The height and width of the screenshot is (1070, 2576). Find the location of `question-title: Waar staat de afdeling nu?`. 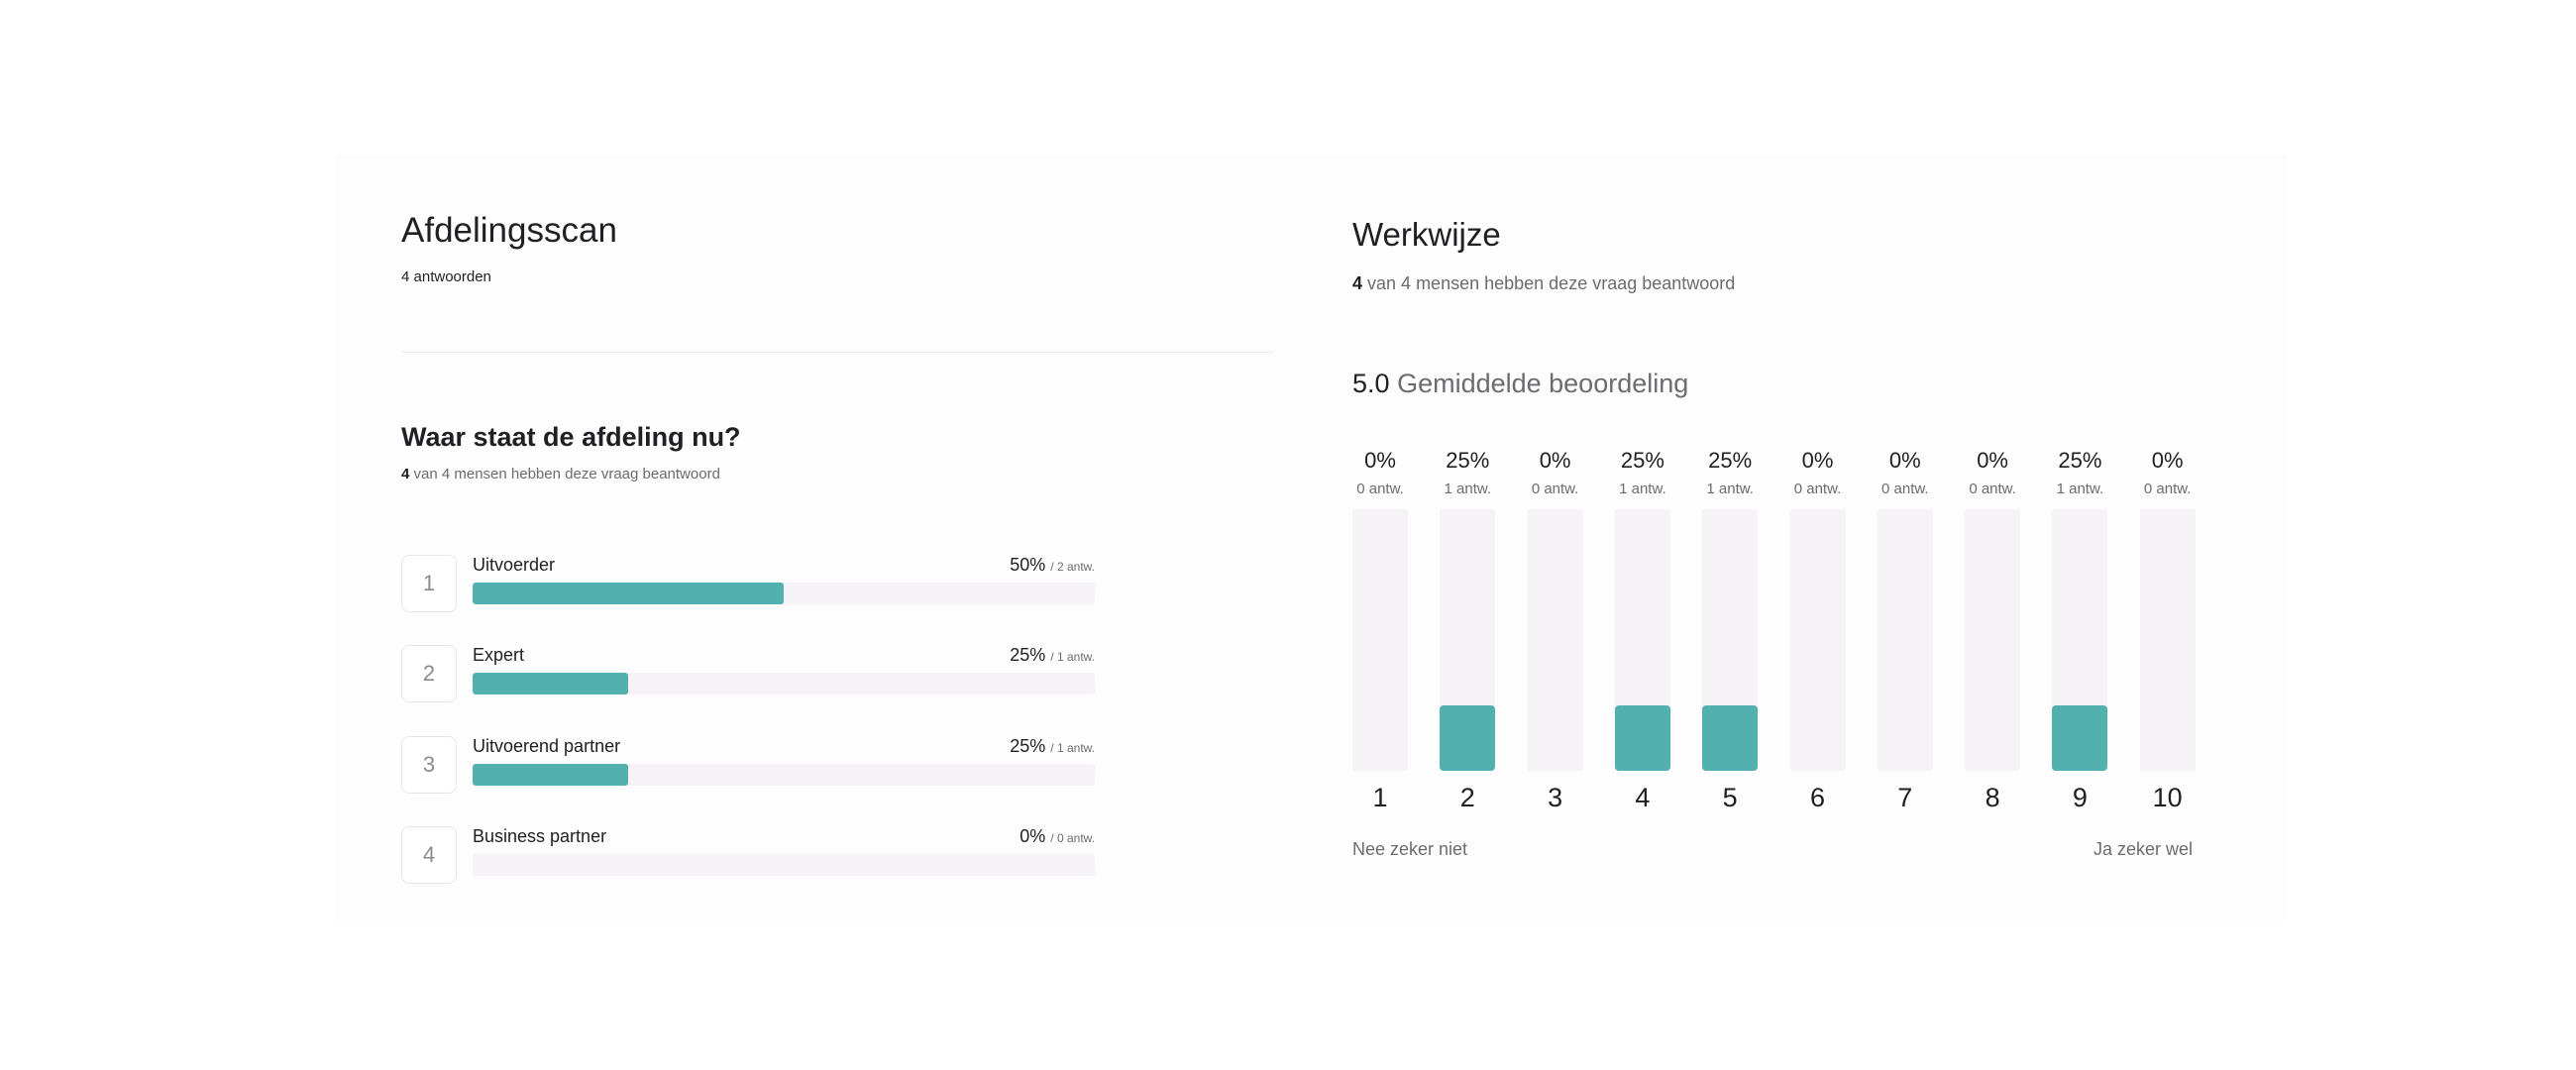

question-title: Waar staat de afdeling nu? is located at coordinates (571, 437).